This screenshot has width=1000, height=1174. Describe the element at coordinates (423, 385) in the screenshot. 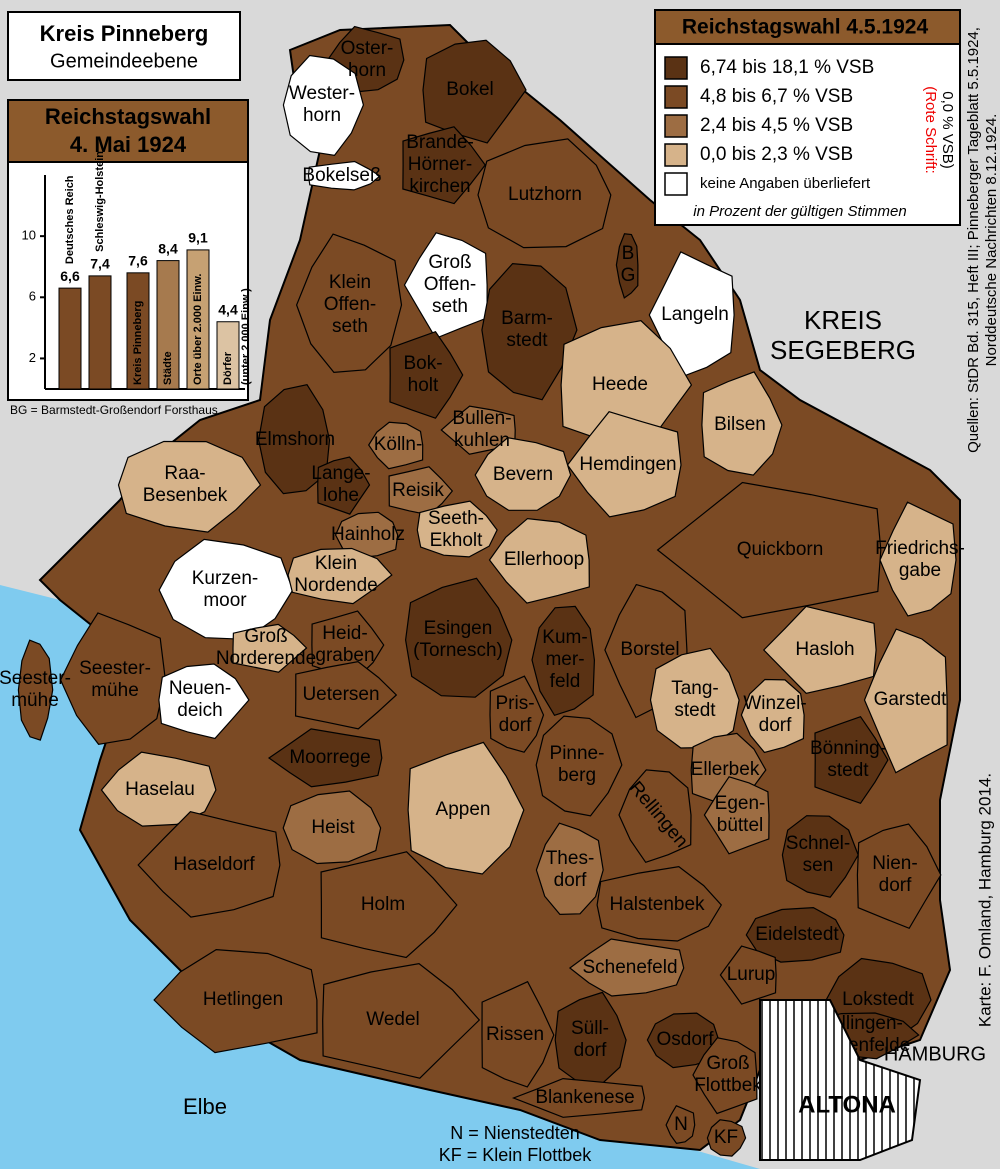

I see `municipality-label: holt` at that location.